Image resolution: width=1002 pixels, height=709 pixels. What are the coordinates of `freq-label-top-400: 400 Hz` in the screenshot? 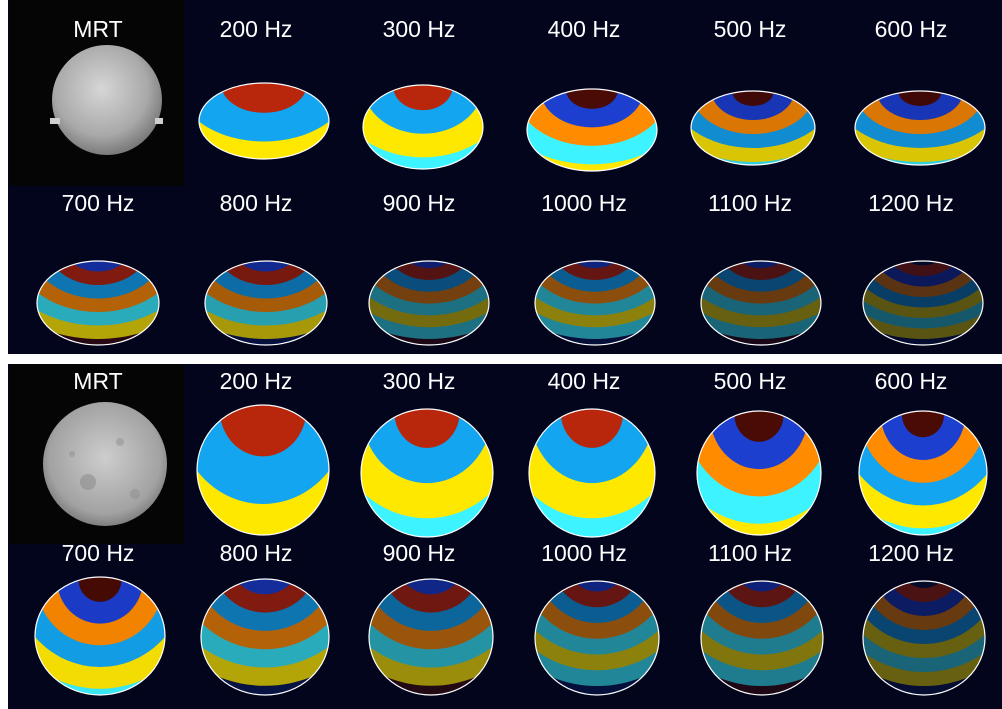 It's located at (584, 29).